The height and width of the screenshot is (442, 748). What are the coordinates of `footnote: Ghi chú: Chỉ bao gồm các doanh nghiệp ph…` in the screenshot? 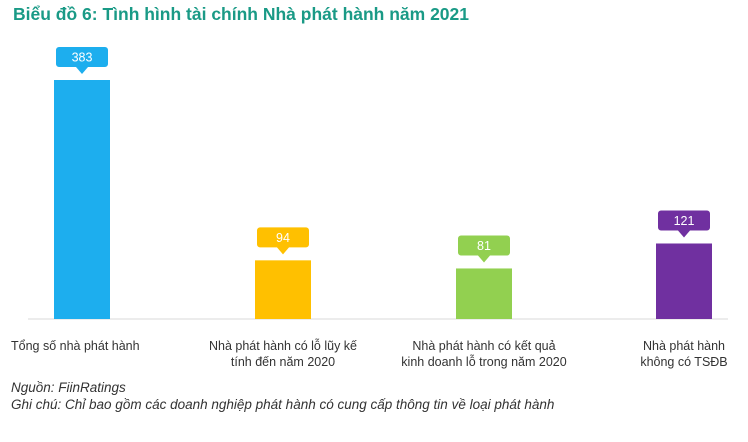 It's located at (283, 404).